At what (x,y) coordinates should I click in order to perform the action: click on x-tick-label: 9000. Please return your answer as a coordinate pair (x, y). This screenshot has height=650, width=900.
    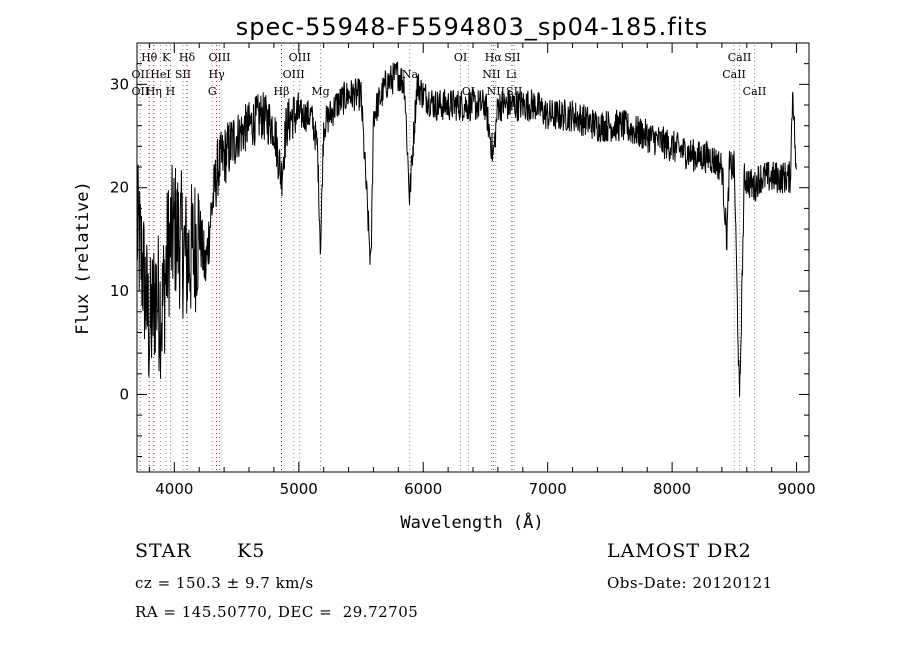
    Looking at the image, I should click on (796, 489).